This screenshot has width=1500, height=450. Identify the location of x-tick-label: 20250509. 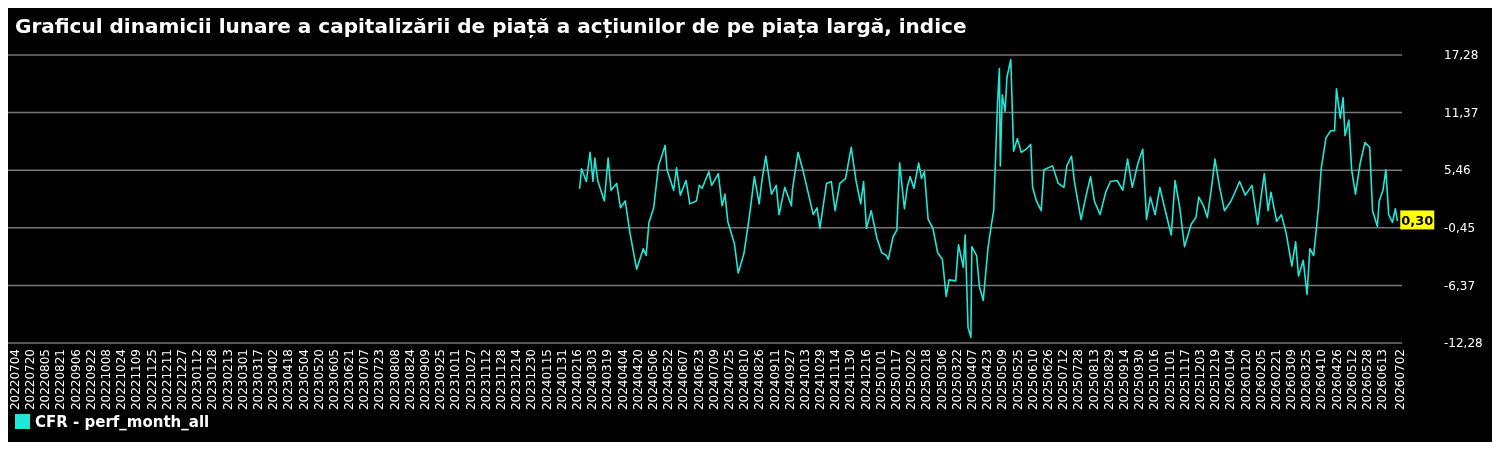
(1002, 380).